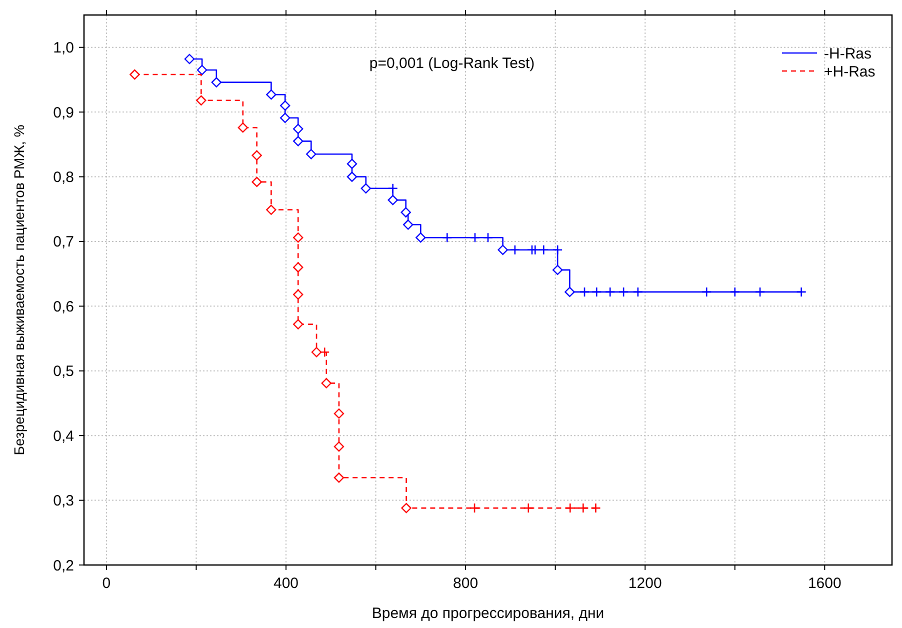 The height and width of the screenshot is (628, 902). Describe the element at coordinates (63, 307) in the screenshot. I see `y-tick-label: 0,6` at that location.